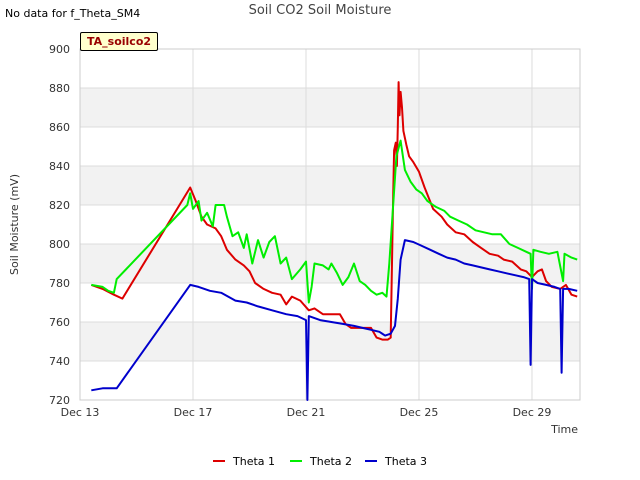  I want to click on y-tick-label: 740, so click(59, 361).